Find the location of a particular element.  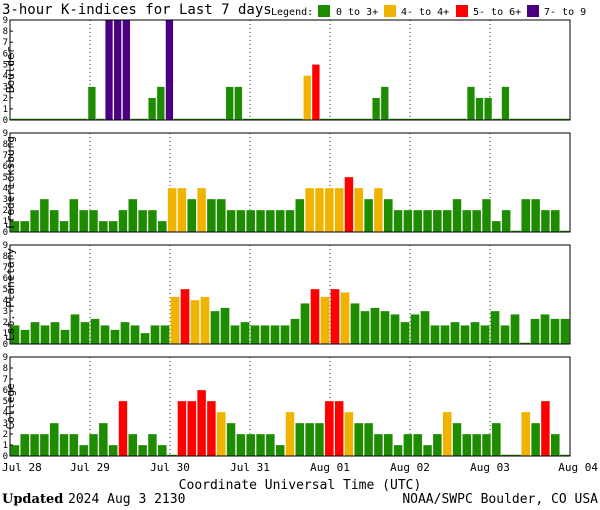

x-tick-label: Jul 29 is located at coordinates (90, 467).